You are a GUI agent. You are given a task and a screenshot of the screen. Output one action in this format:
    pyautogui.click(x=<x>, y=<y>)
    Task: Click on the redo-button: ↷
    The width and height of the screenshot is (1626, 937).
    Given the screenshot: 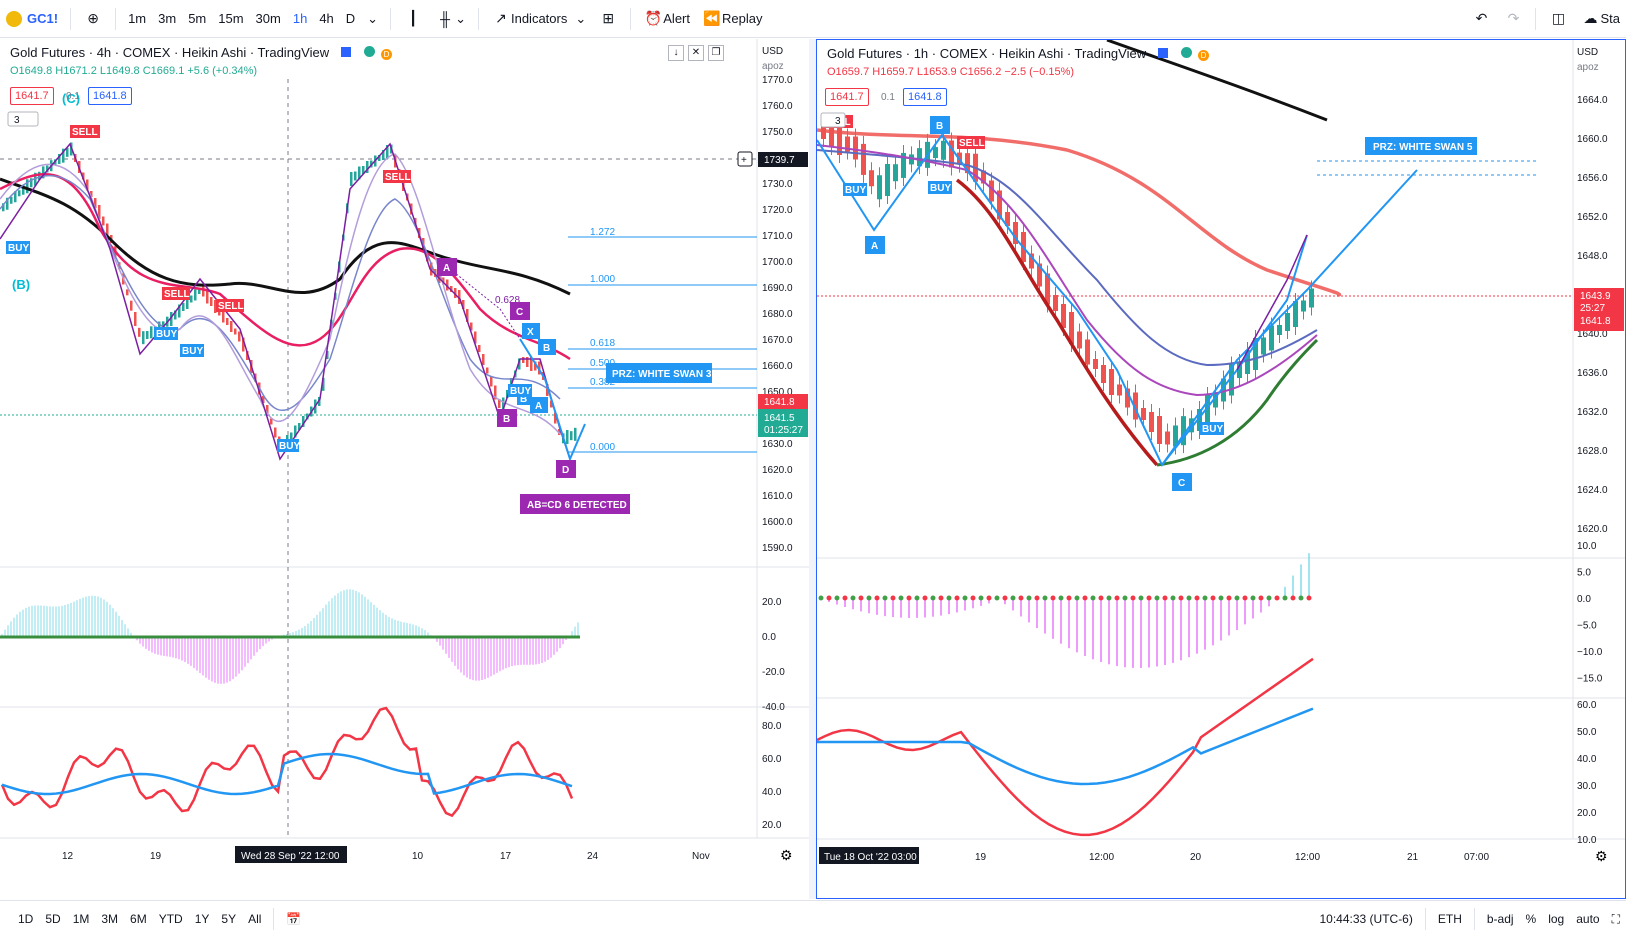 What is the action you would take?
    pyautogui.click(x=1513, y=19)
    